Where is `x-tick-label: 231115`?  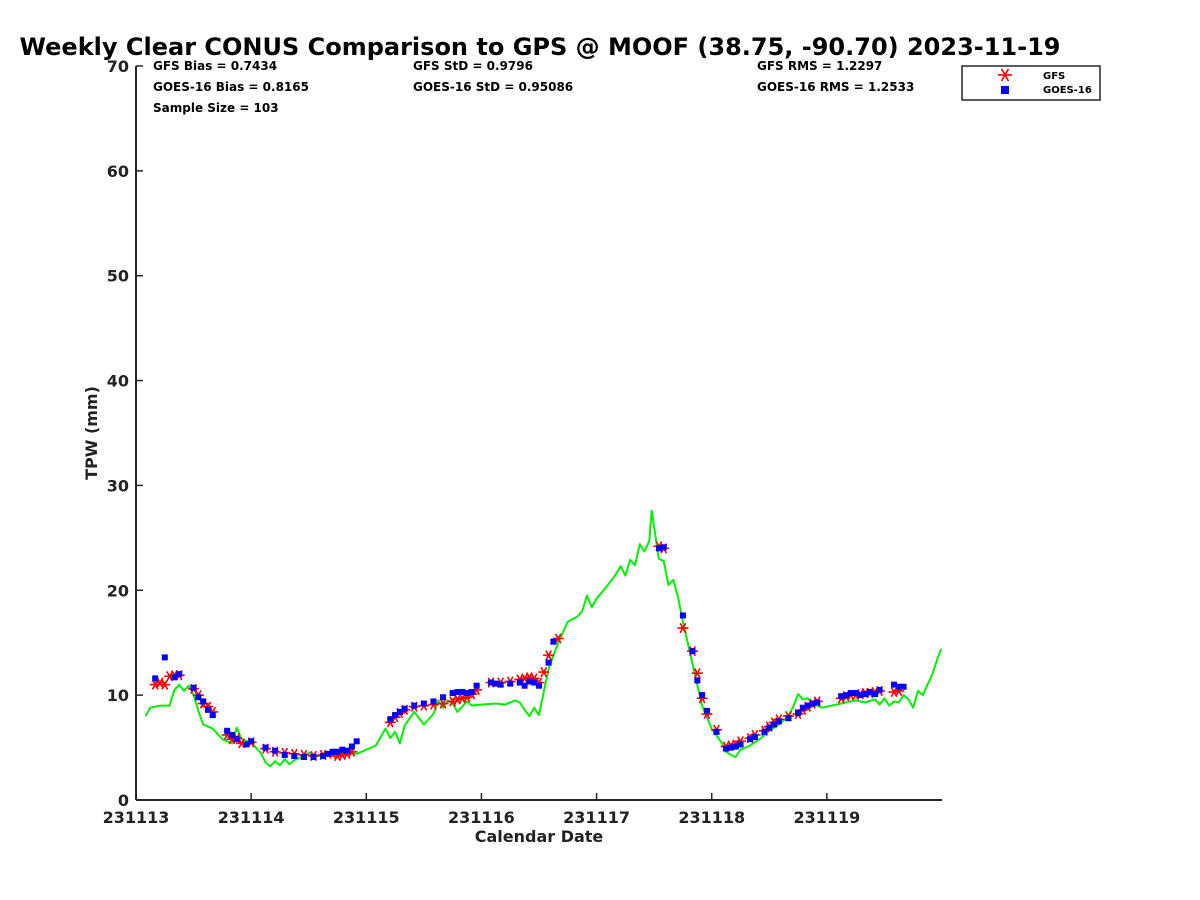 x-tick-label: 231115 is located at coordinates (366, 817).